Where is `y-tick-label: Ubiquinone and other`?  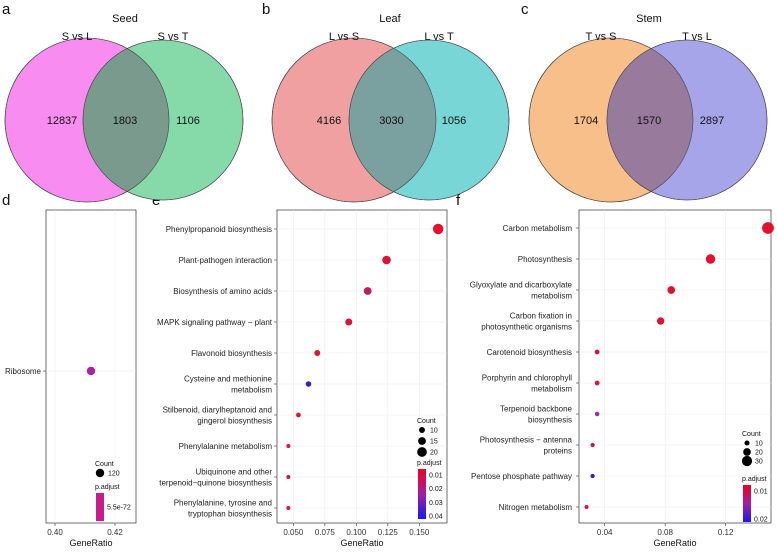 y-tick-label: Ubiquinone and other is located at coordinates (233, 472).